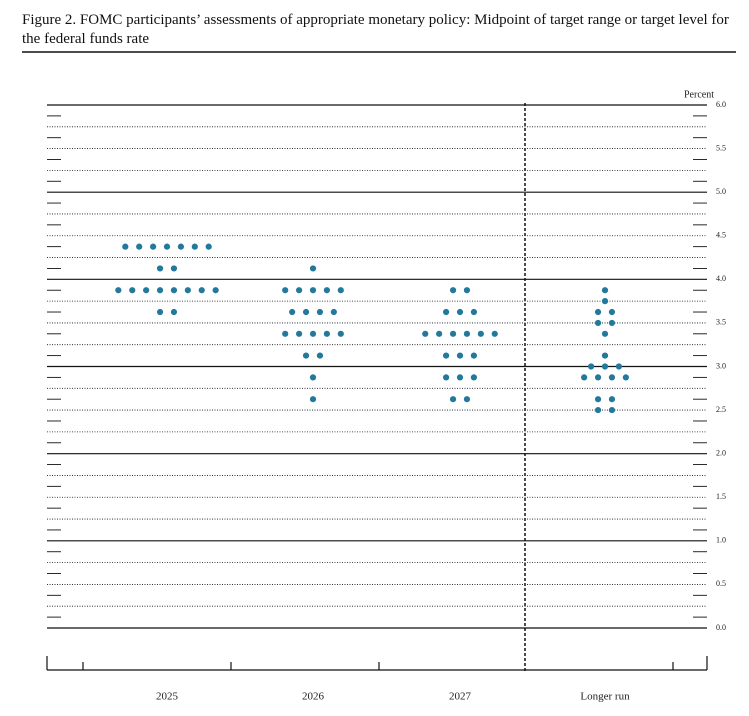 The height and width of the screenshot is (716, 749). I want to click on x-tick-label: 2025, so click(167, 697).